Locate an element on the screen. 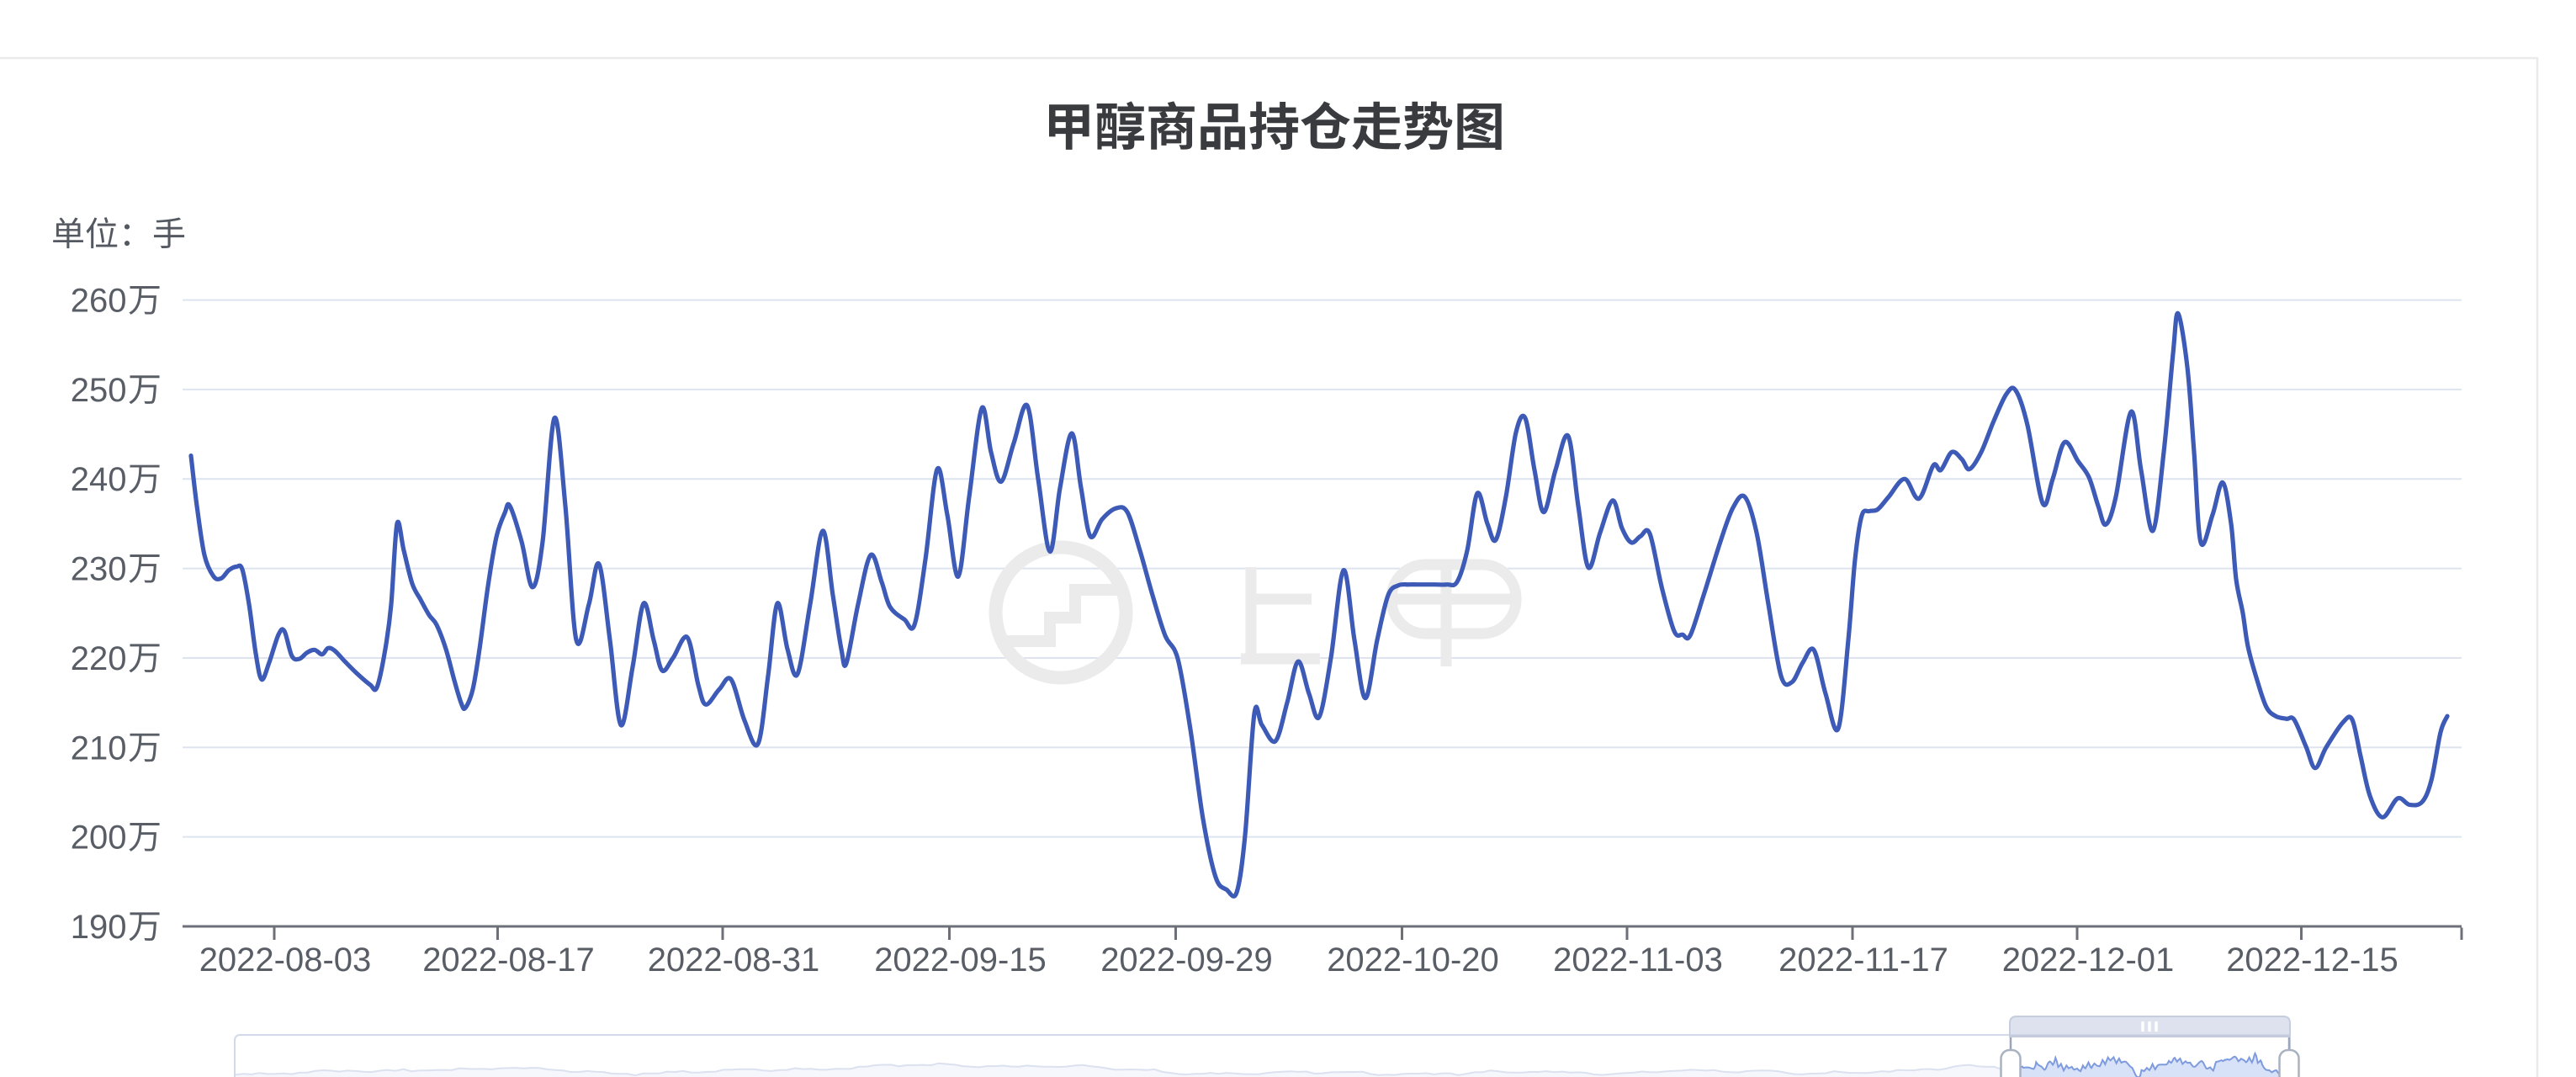 This screenshot has height=1077, width=2576. svg-text: 2022-08-31 is located at coordinates (734, 960).